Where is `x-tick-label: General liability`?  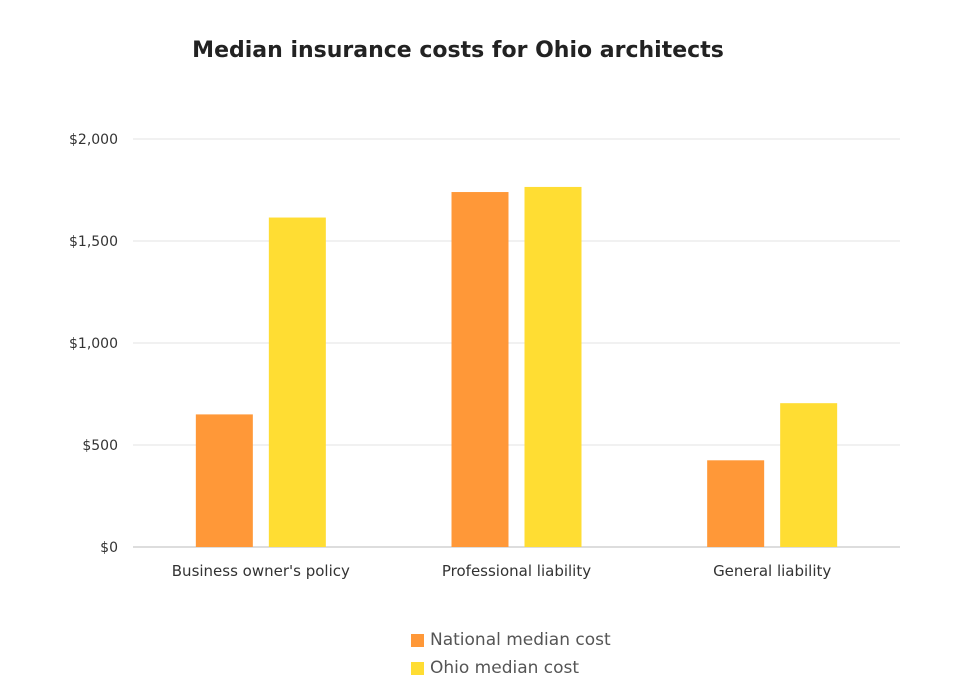
x-tick-label: General liability is located at coordinates (772, 571).